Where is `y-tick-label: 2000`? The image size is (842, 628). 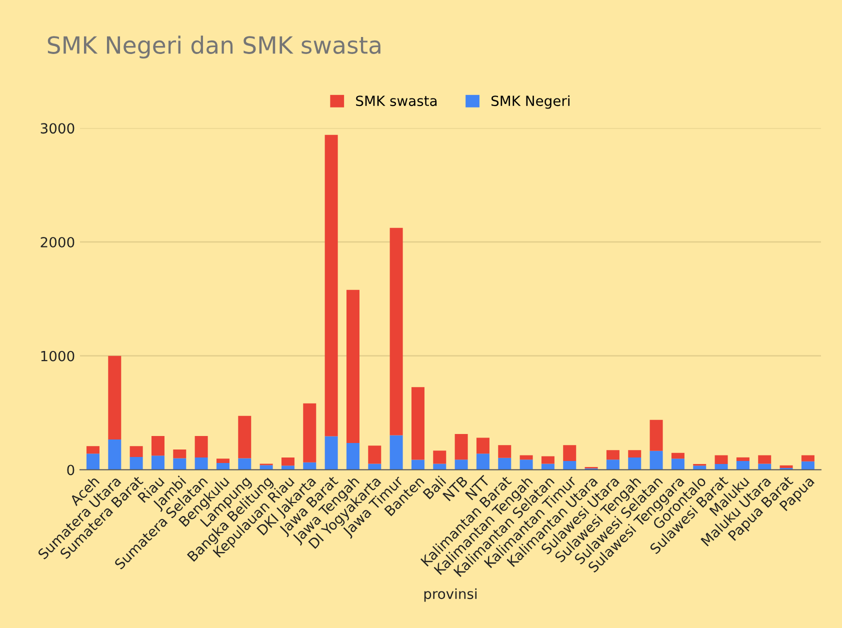
y-tick-label: 2000 is located at coordinates (57, 242).